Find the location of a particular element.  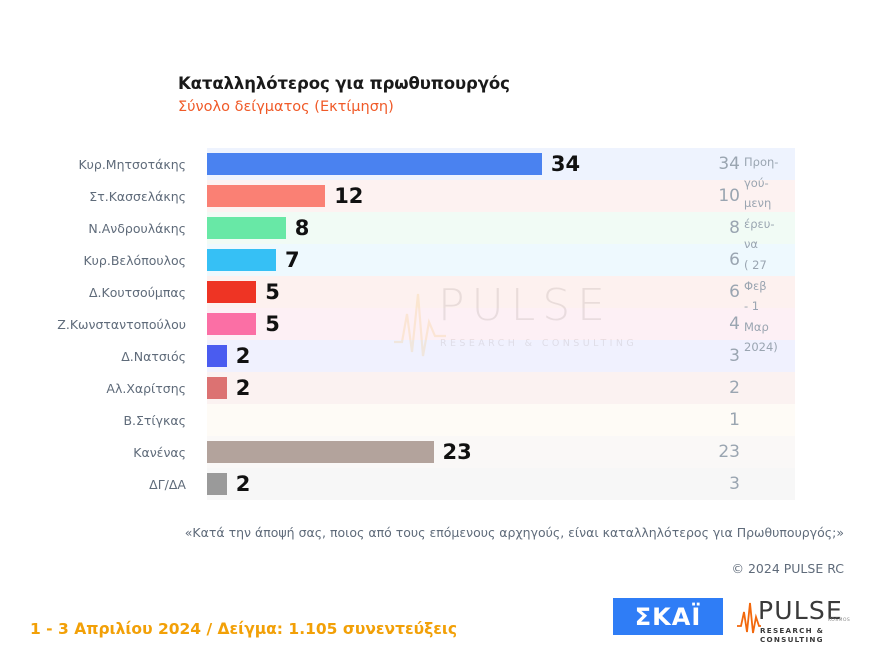

skai-logo-text: ΣΚΑΪ is located at coordinates (668, 616).